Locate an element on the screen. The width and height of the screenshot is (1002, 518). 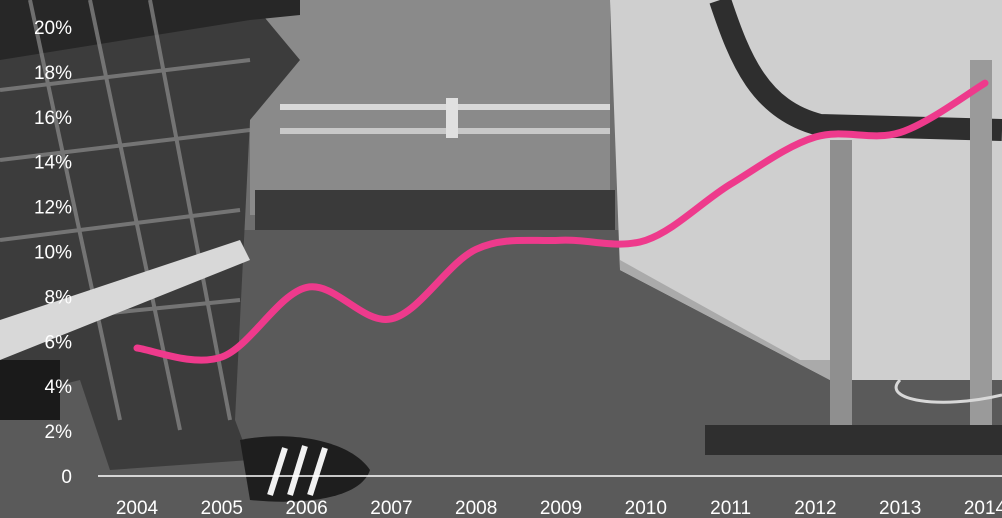
y-tick-label: 10% is located at coordinates (53, 253).